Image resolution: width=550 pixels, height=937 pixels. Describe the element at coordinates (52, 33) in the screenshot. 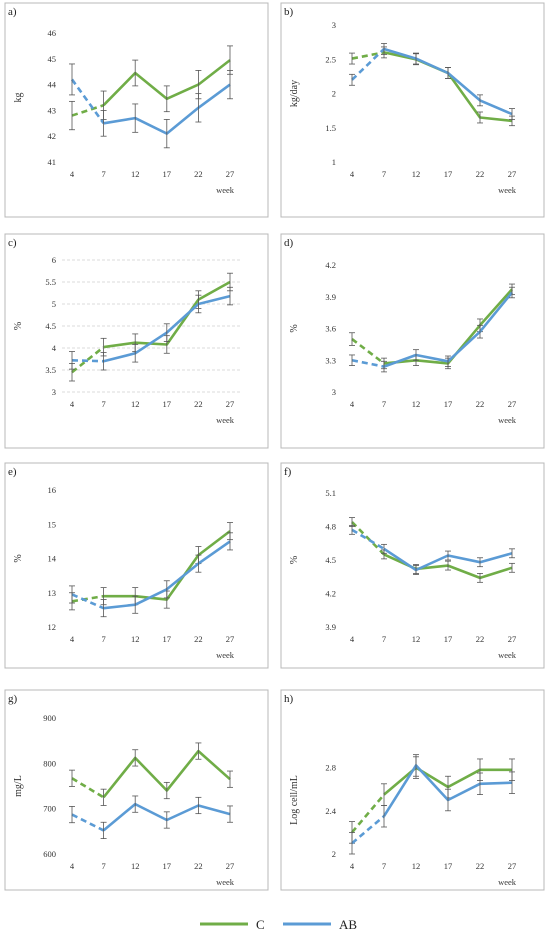

I see `y-tick-label: 46` at that location.